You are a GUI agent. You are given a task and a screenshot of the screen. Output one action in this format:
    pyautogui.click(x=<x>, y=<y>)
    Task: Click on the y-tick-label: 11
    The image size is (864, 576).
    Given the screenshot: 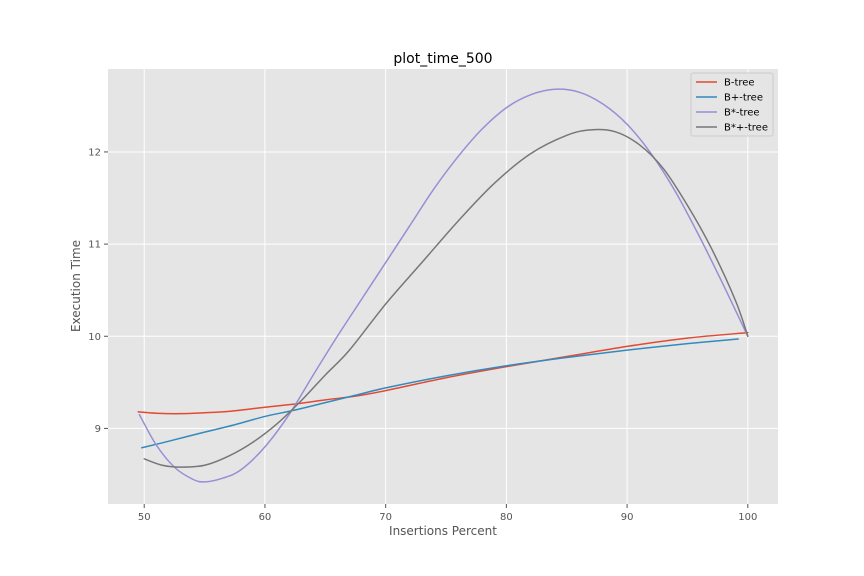 What is the action you would take?
    pyautogui.click(x=94, y=245)
    